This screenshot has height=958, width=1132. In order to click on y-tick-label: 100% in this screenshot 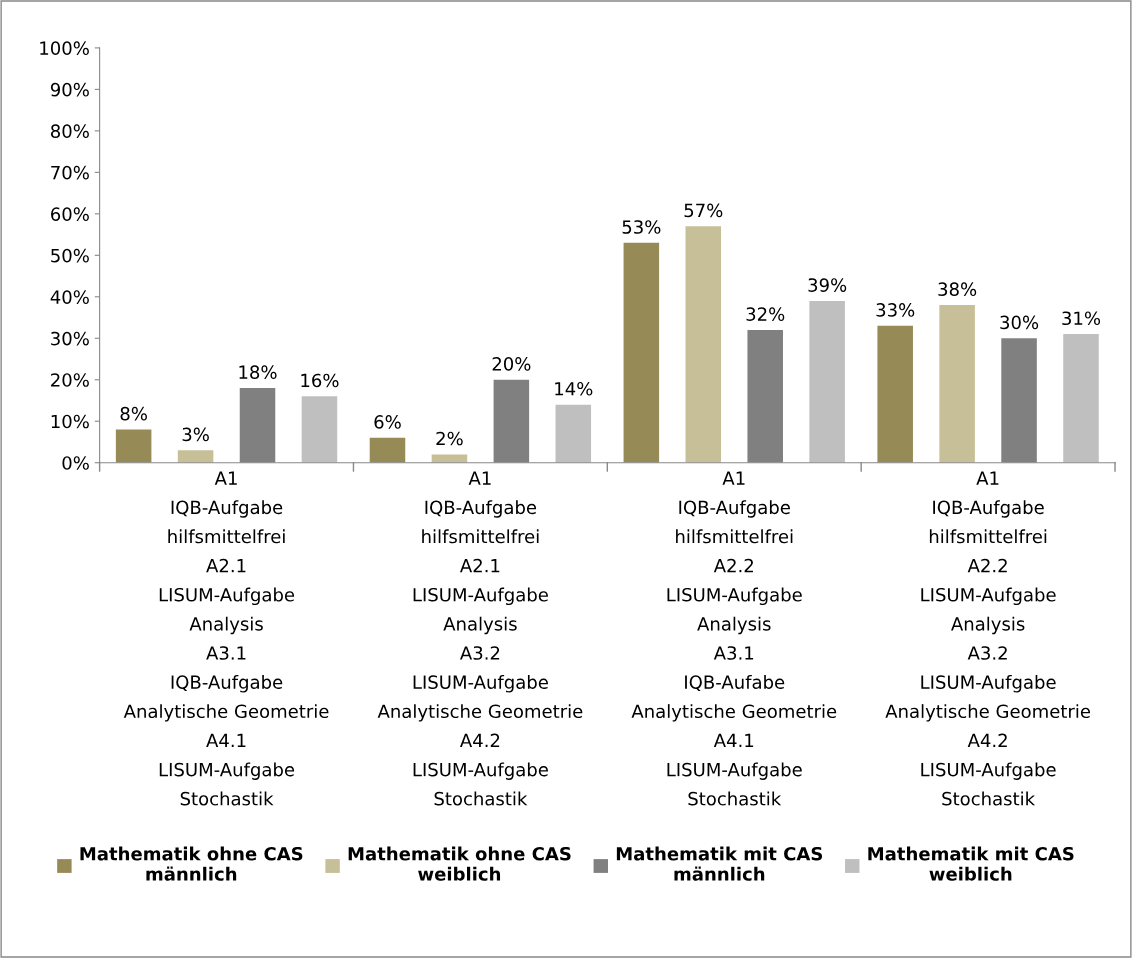, I will do `click(64, 48)`.